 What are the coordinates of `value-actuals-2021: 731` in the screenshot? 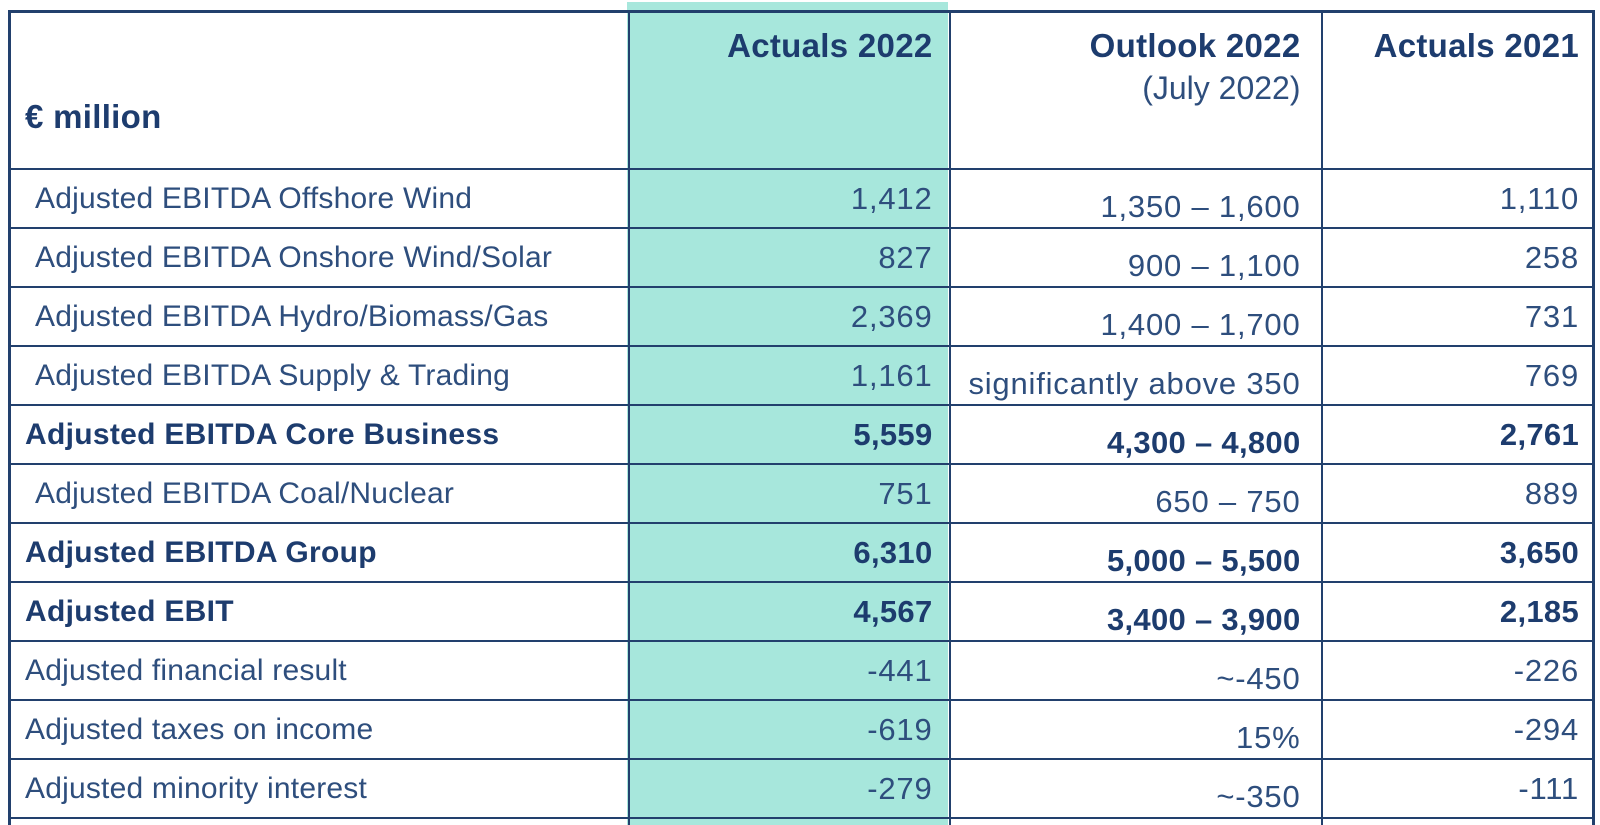 It's located at (1551, 316).